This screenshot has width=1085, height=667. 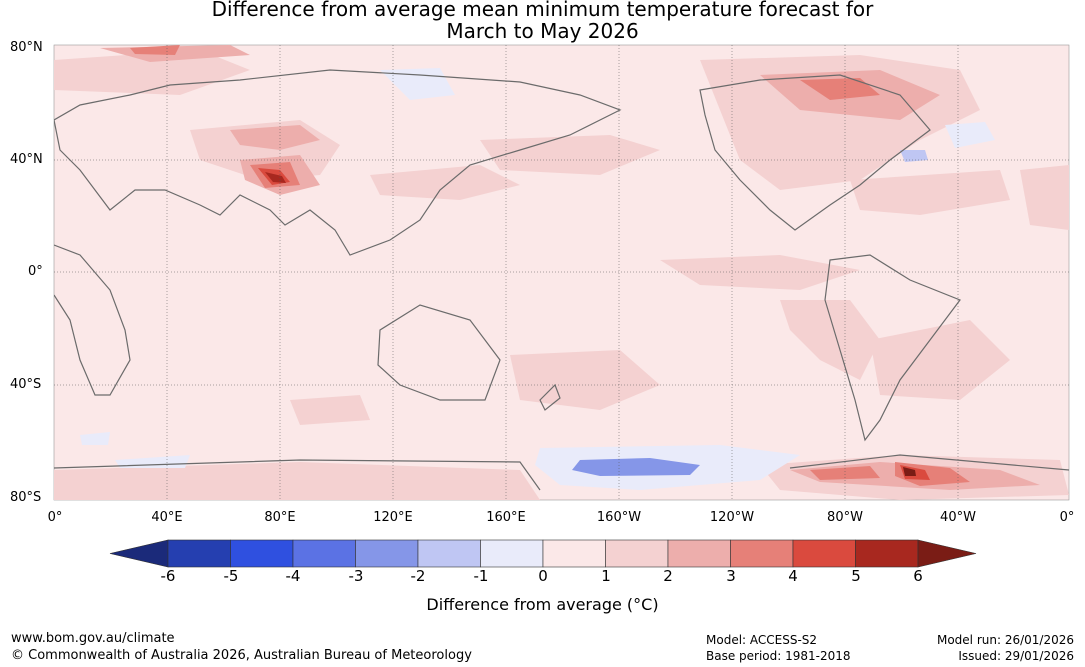 I want to click on lat-label: 40°N, so click(x=26, y=159).